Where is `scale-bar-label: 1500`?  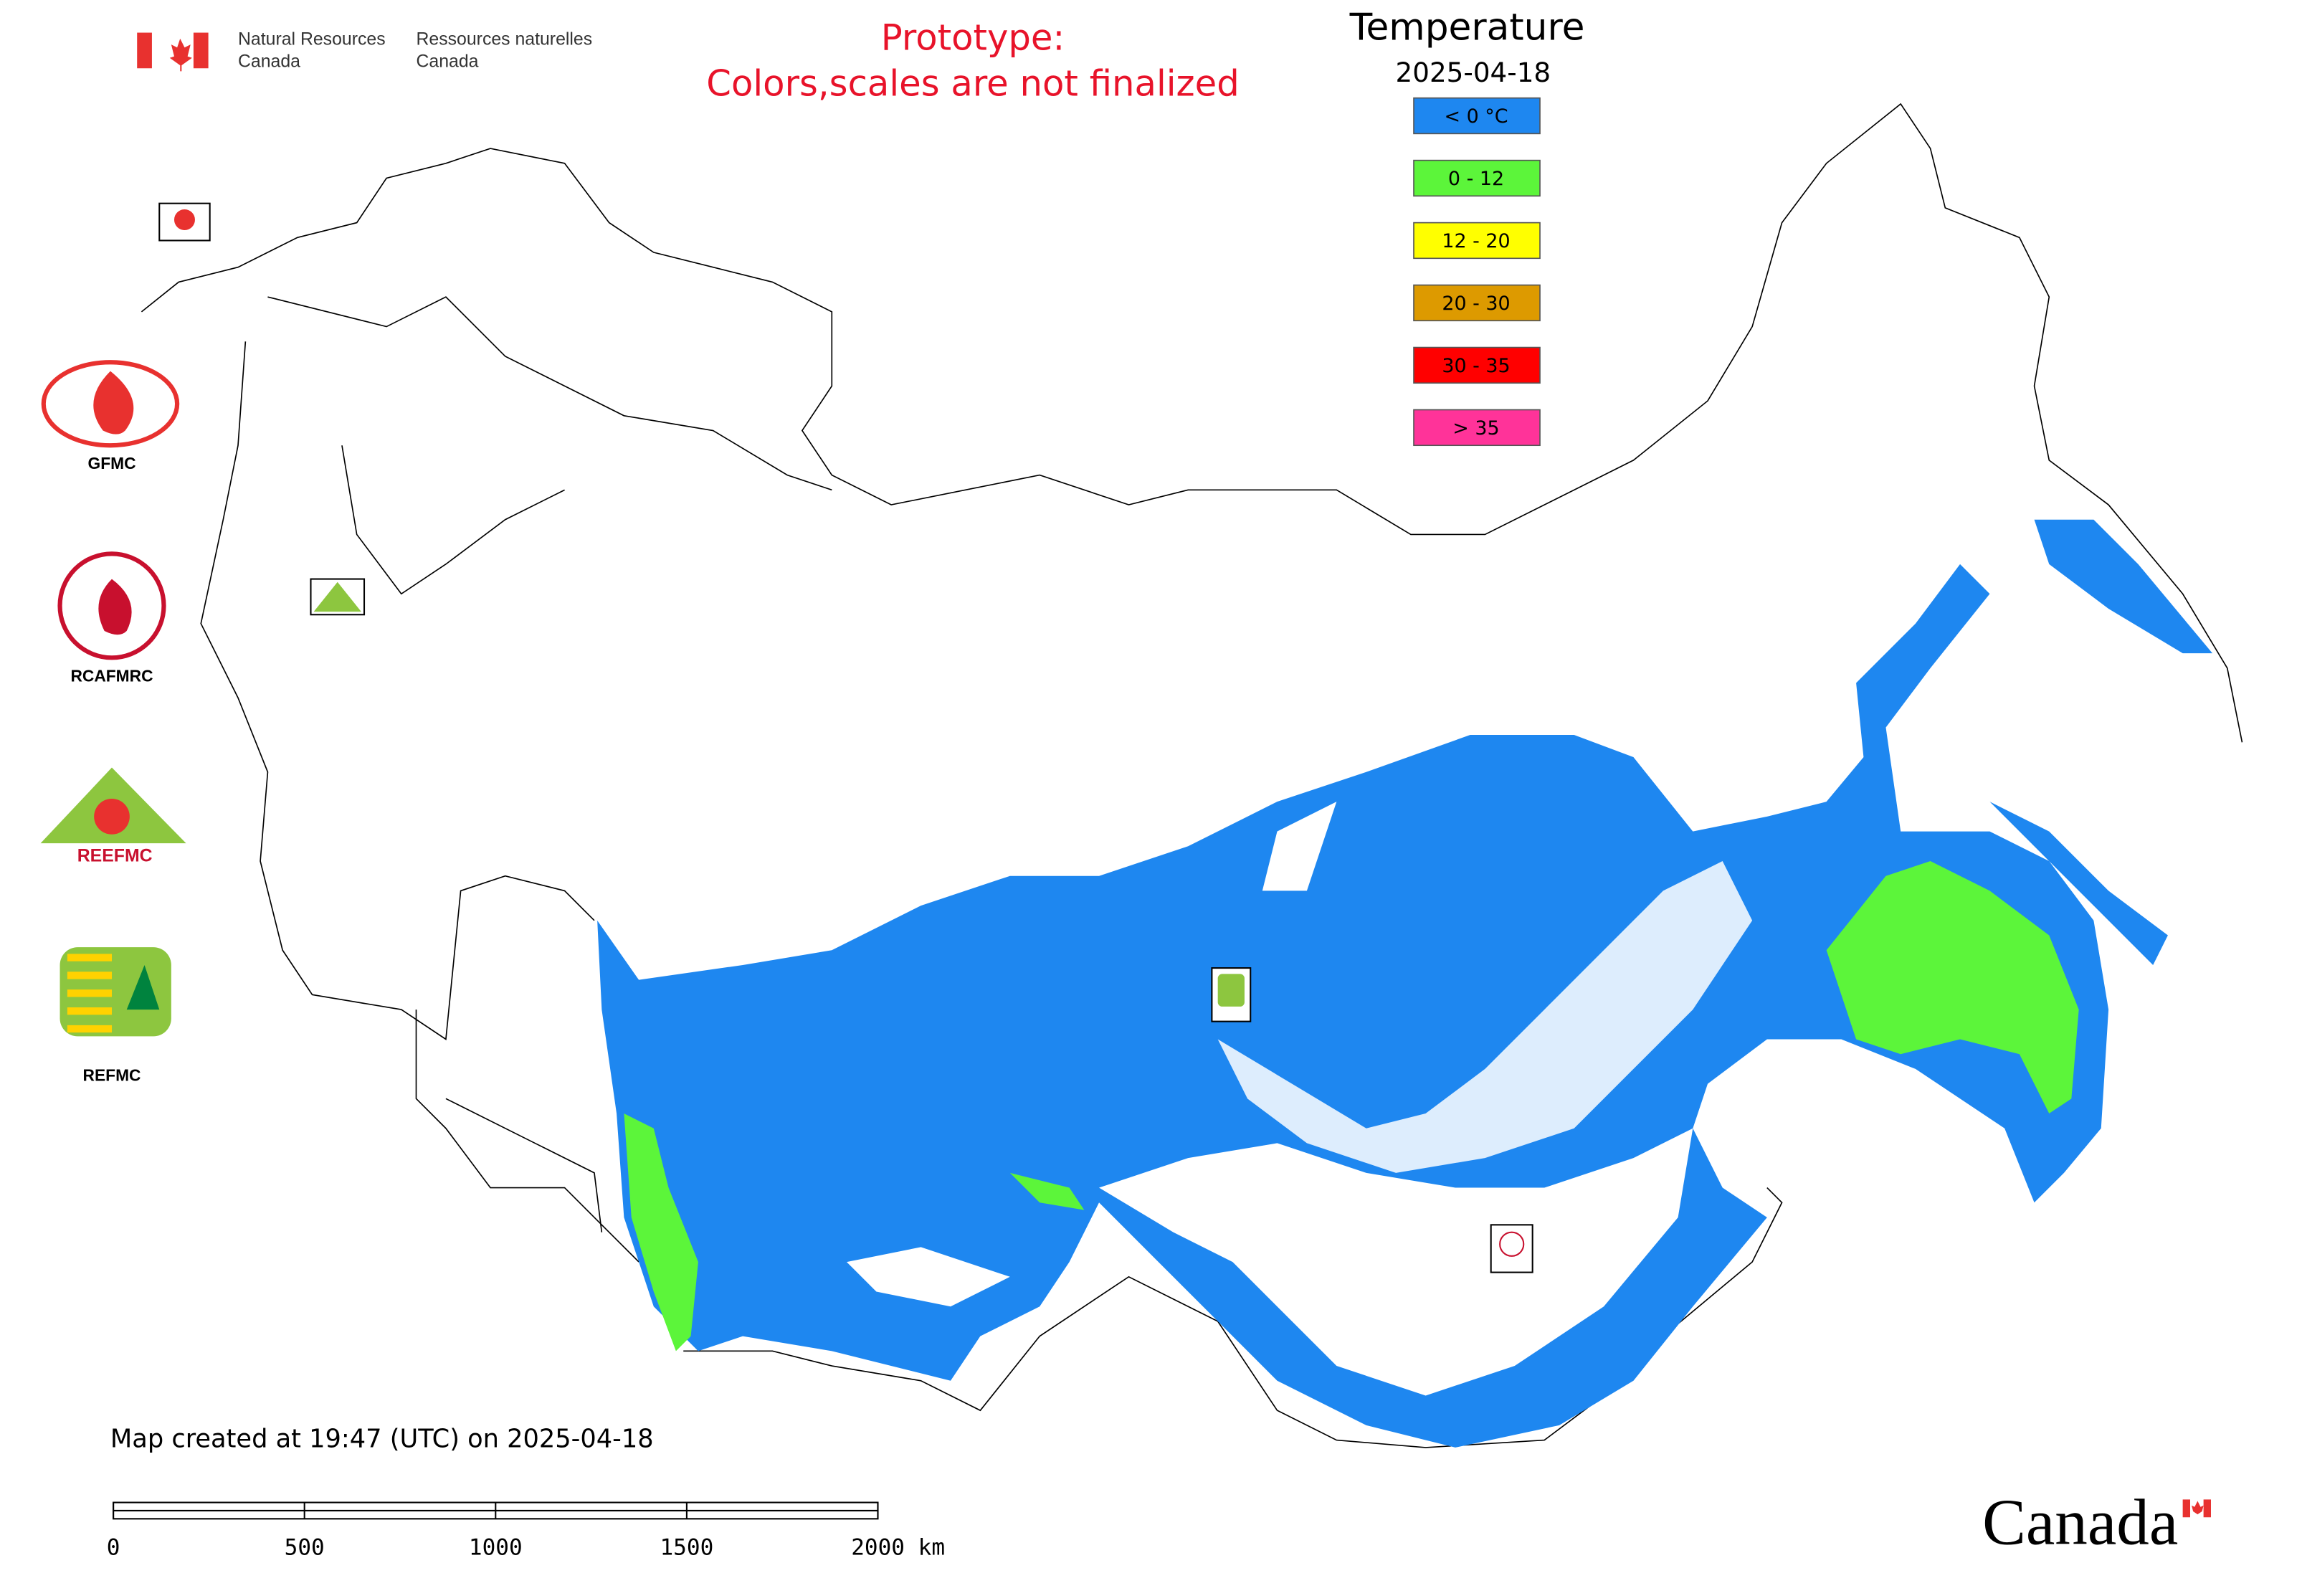
scale-bar-label: 1500 is located at coordinates (686, 1548).